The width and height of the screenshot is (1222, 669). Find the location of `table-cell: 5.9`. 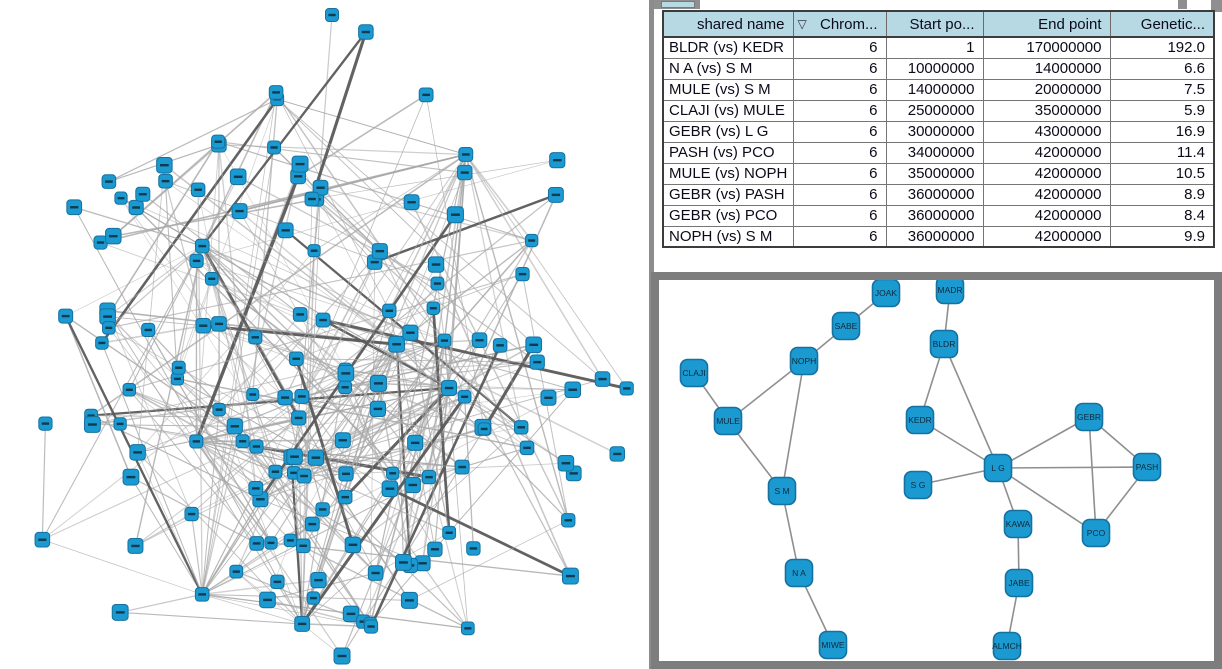

table-cell: 5.9 is located at coordinates (1162, 110).